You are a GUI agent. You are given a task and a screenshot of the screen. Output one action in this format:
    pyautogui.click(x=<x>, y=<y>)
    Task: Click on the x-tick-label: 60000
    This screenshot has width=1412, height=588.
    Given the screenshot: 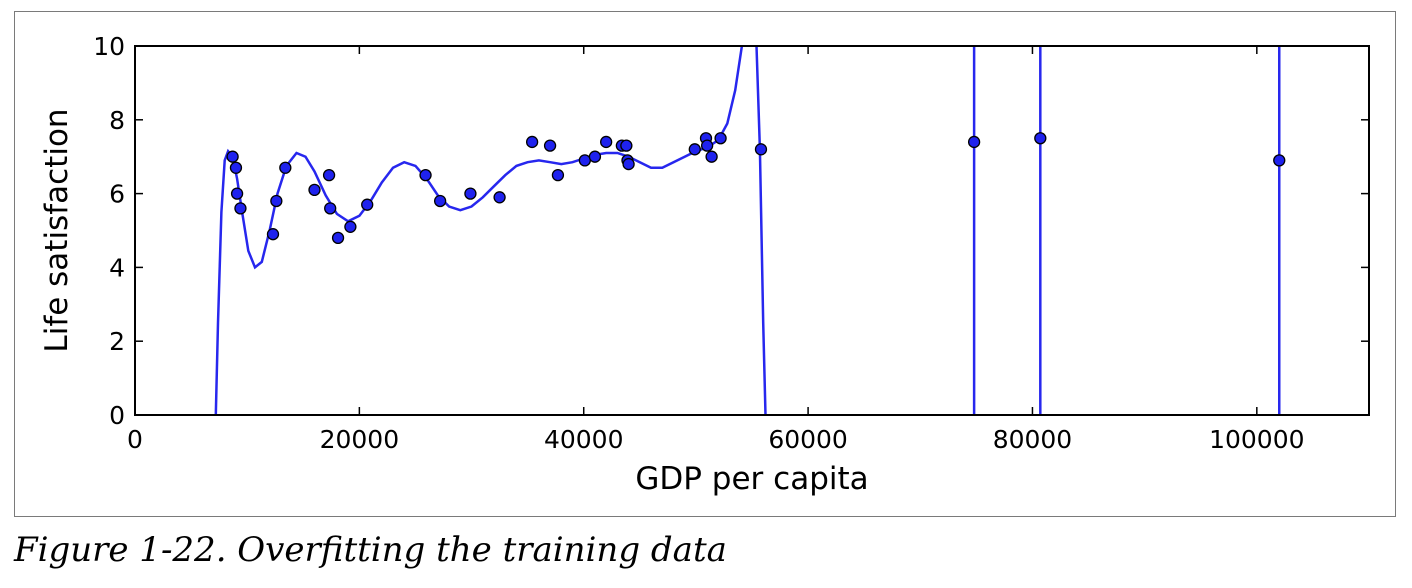 What is the action you would take?
    pyautogui.click(x=808, y=439)
    